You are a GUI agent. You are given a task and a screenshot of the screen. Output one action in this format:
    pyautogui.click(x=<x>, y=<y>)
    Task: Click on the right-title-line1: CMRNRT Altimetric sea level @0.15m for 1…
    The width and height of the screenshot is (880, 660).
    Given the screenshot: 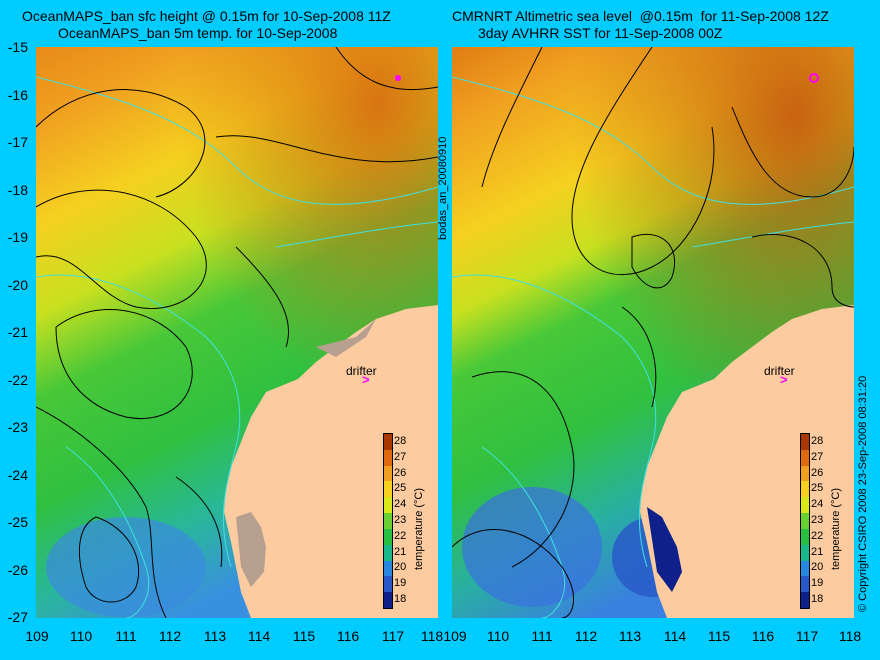 What is the action you would take?
    pyautogui.click(x=640, y=16)
    